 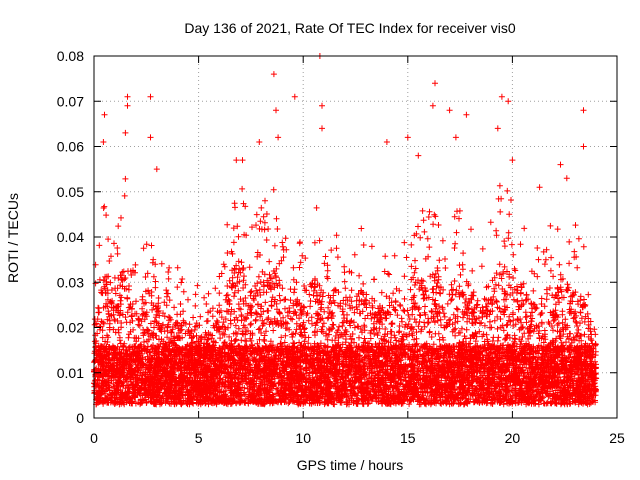 I want to click on y-tick-label: 0.05, so click(x=70, y=192).